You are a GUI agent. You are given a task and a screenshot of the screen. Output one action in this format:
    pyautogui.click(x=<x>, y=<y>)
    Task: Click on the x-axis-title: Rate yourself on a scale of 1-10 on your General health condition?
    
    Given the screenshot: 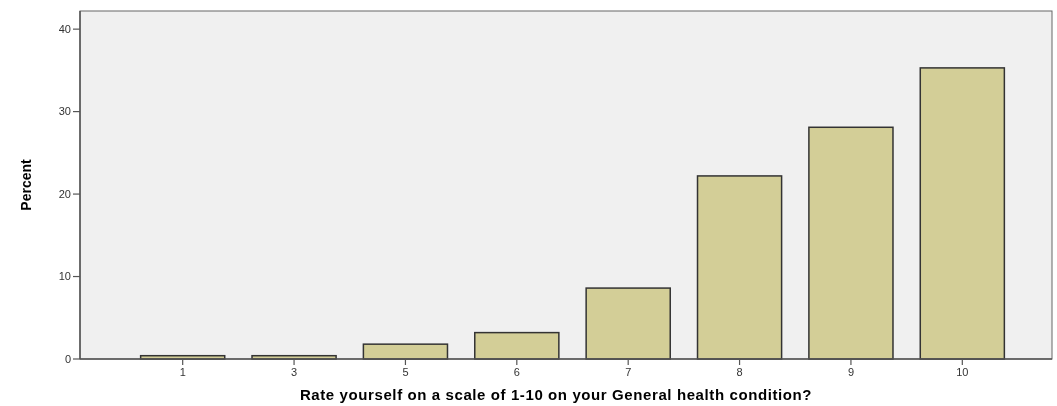 What is the action you would take?
    pyautogui.click(x=556, y=394)
    